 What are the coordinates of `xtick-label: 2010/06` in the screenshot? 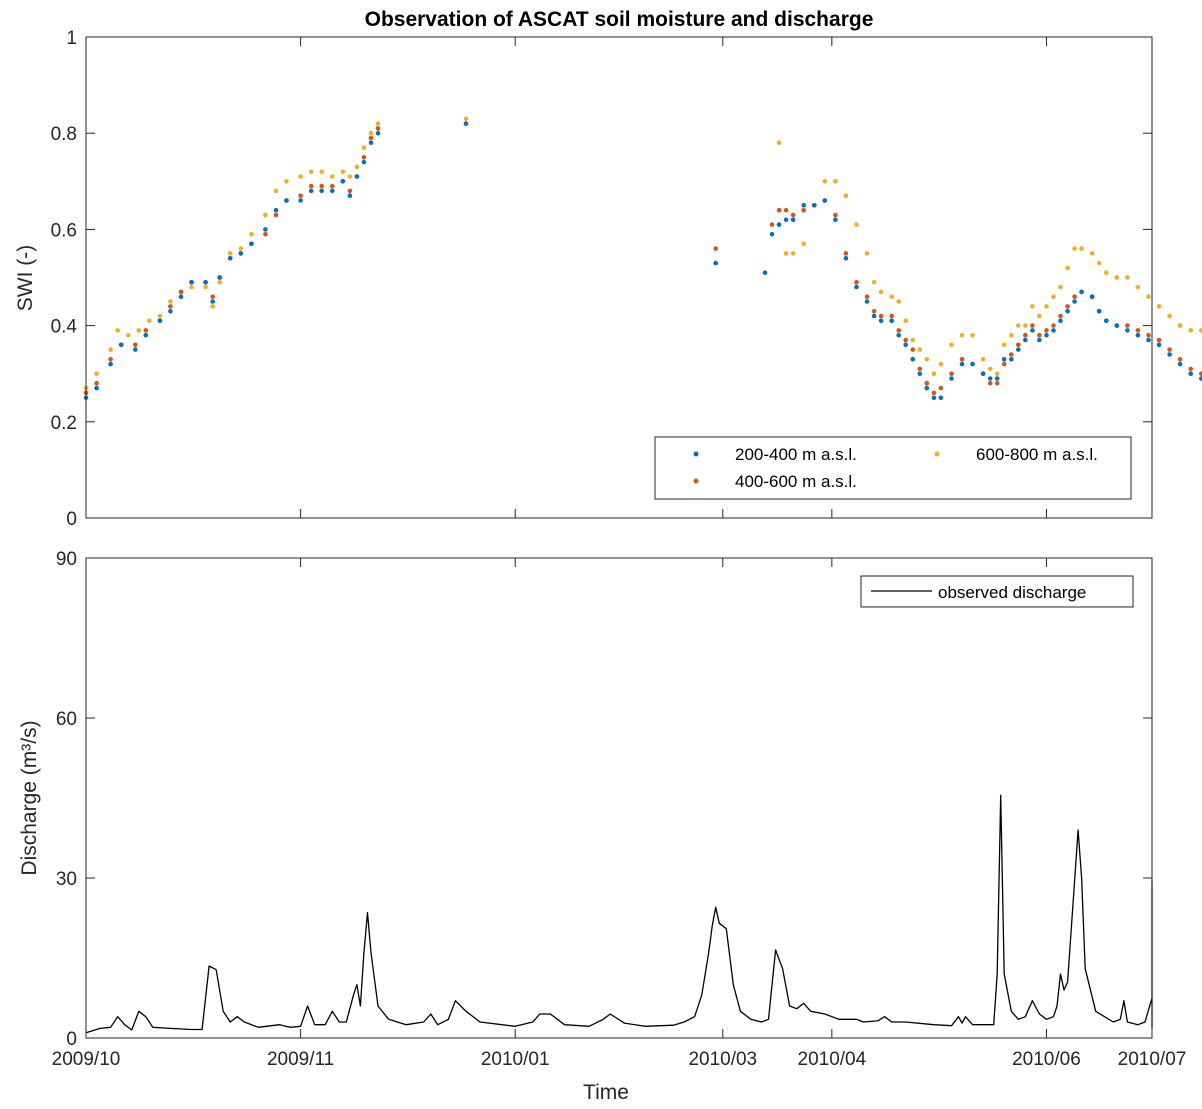 It's located at (1046, 1059).